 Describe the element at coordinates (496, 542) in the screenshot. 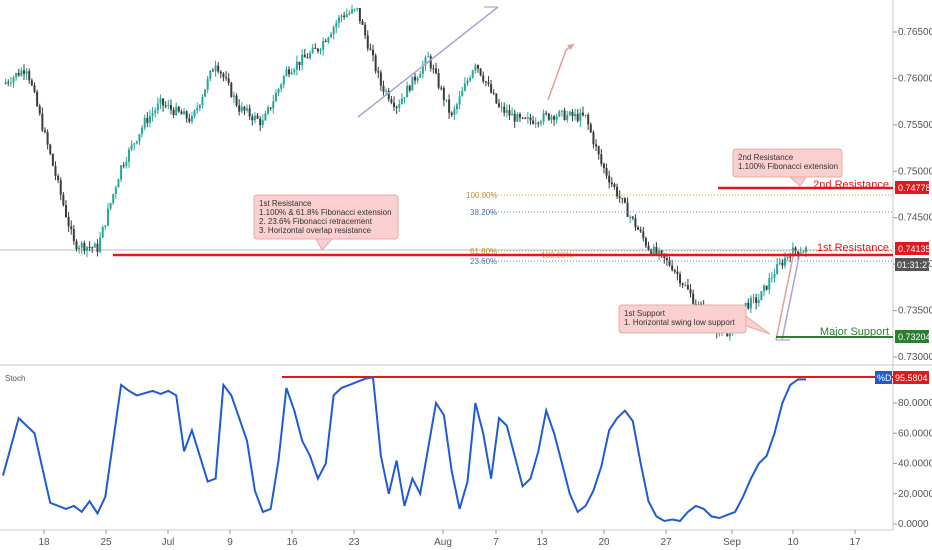

I see `time-tick-label: 7` at that location.